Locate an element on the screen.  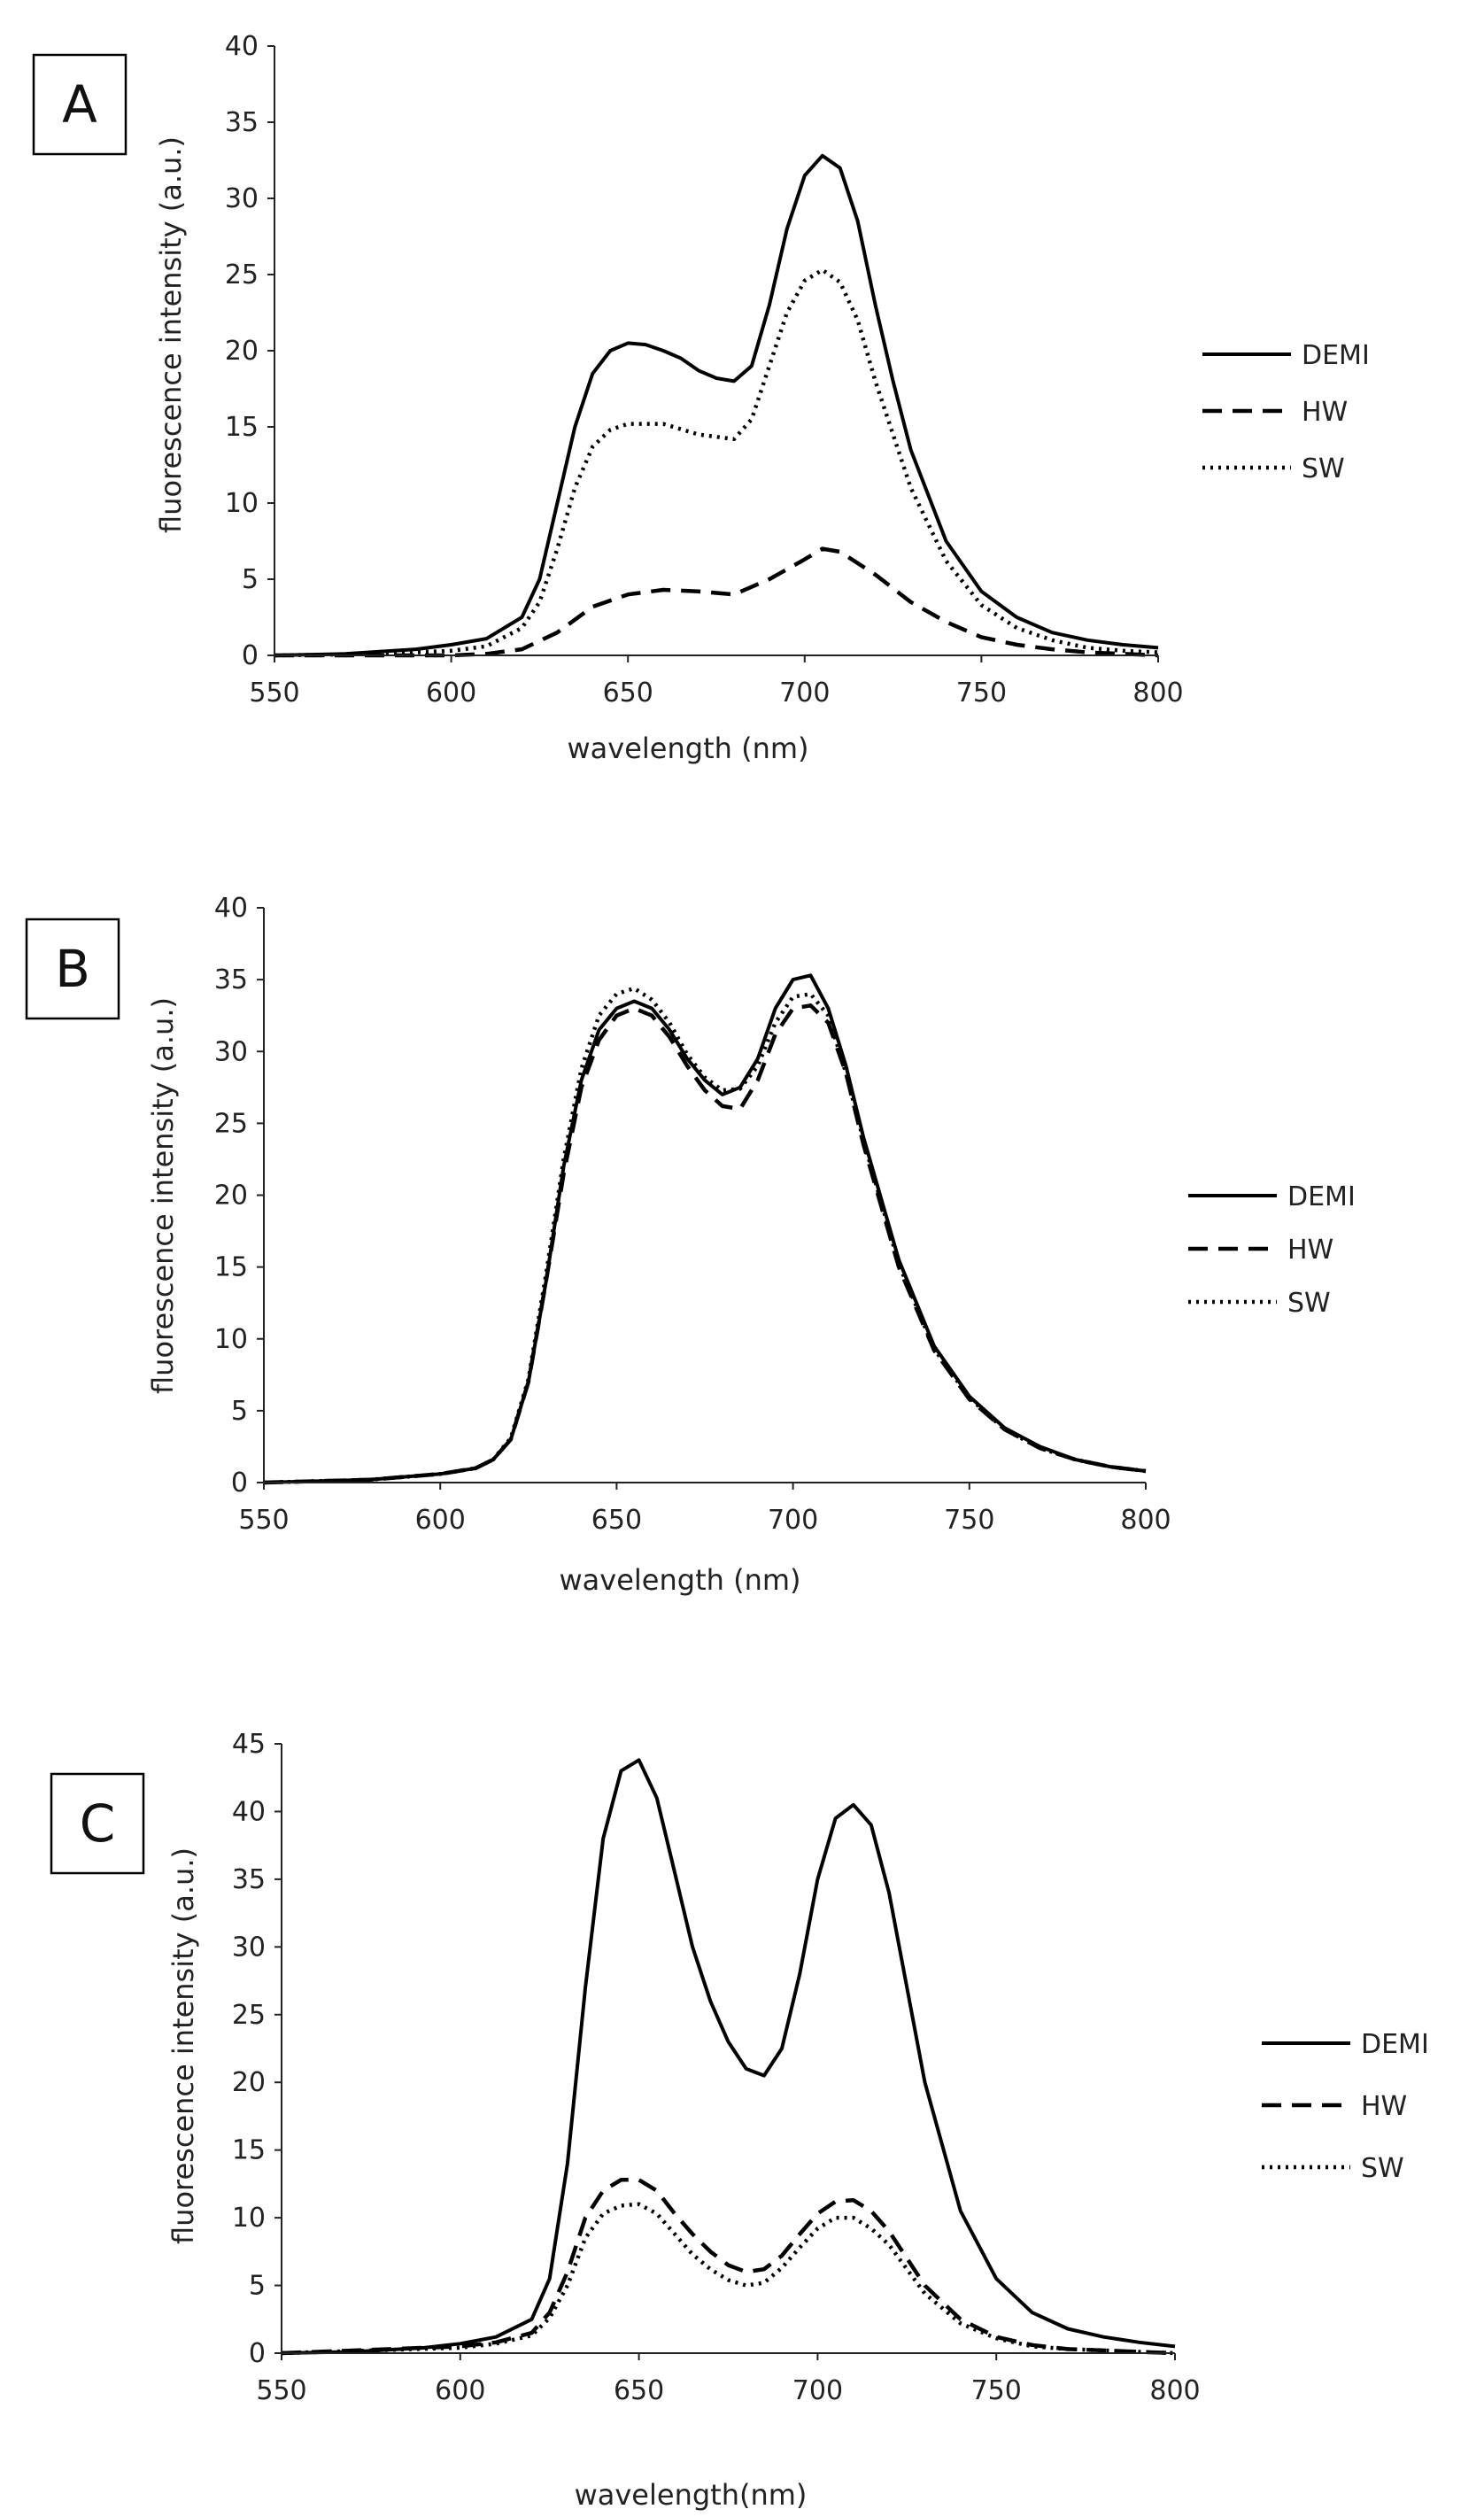
panel-label: B is located at coordinates (72, 969).